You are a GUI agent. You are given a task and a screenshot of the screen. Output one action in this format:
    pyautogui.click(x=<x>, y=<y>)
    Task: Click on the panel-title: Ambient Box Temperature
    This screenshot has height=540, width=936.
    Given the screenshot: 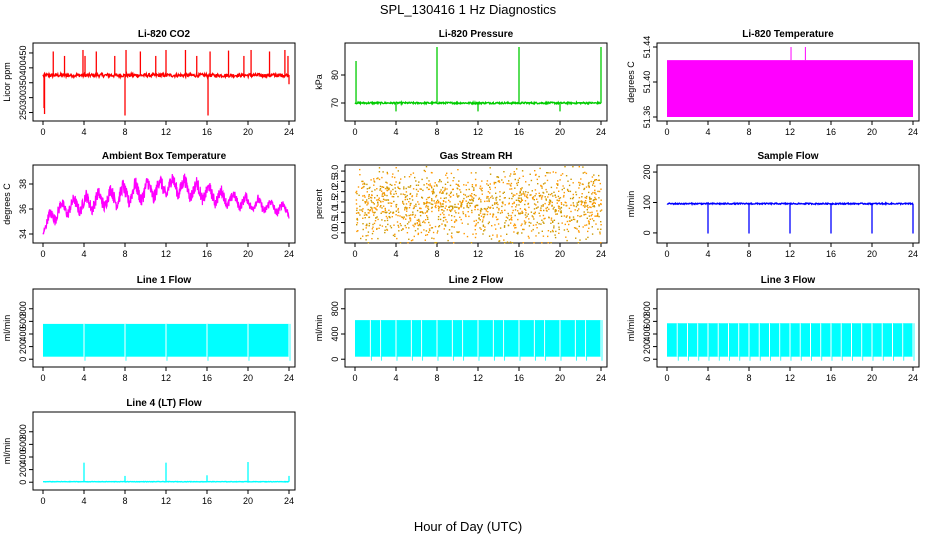 What is the action you would take?
    pyautogui.click(x=164, y=156)
    